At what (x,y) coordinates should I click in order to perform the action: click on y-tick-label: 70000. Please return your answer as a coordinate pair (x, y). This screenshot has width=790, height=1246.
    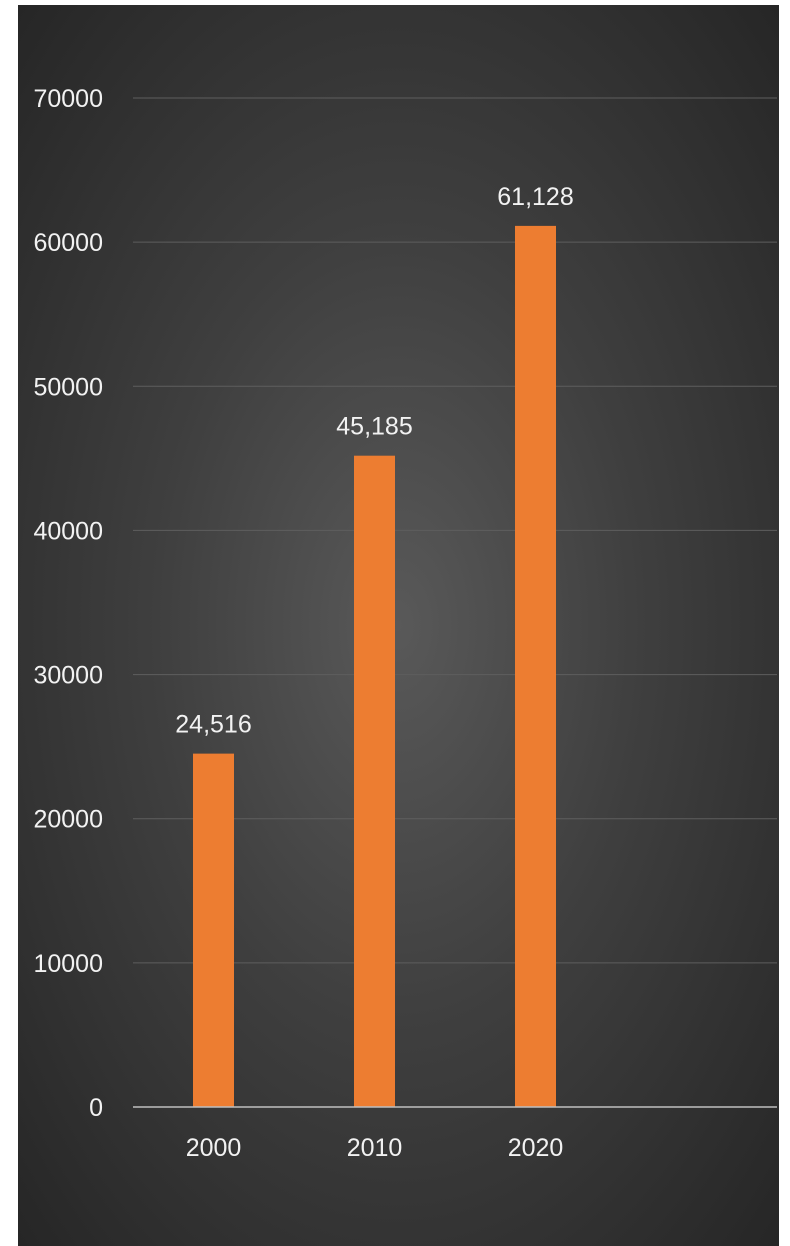
    Looking at the image, I should click on (68, 99).